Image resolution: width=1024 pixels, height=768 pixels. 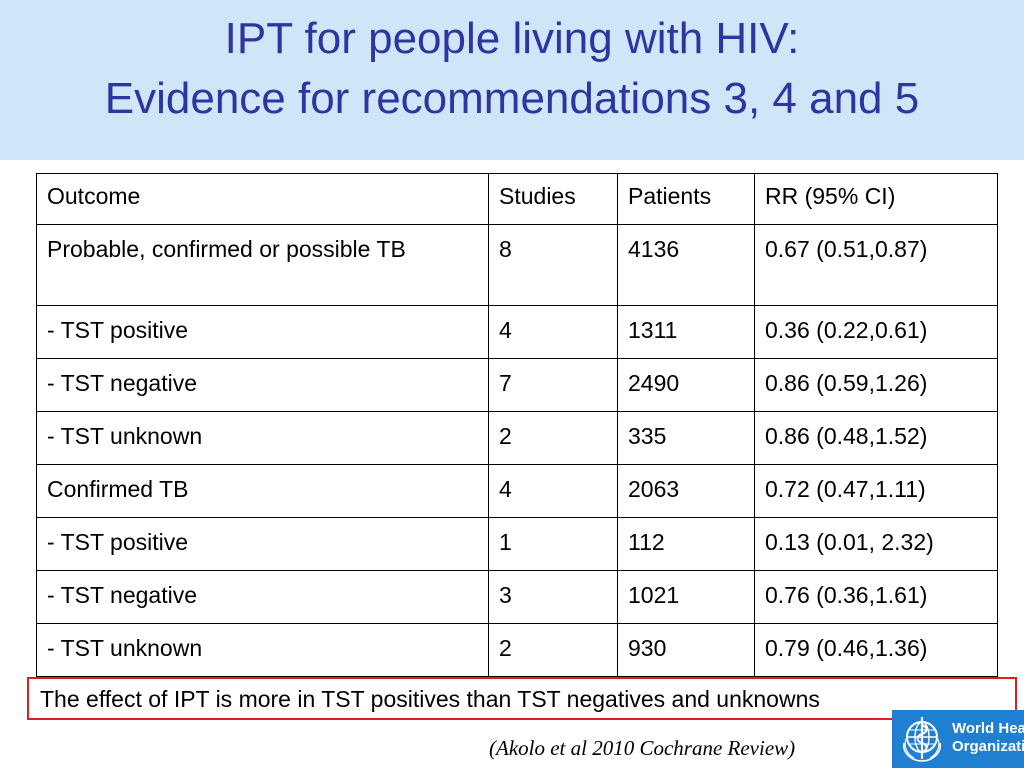 What do you see at coordinates (922, 739) in the screenshot?
I see `who-emblem-icon` at bounding box center [922, 739].